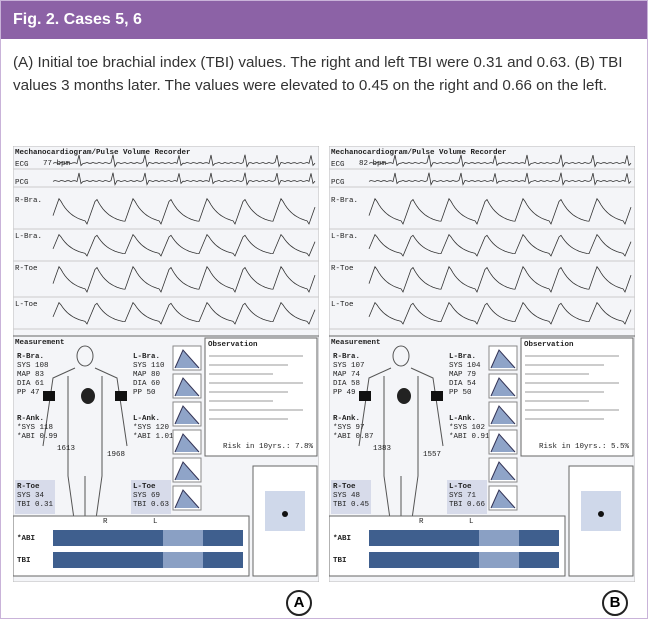  I want to click on block-row: *ABI 1.01, so click(153, 437).